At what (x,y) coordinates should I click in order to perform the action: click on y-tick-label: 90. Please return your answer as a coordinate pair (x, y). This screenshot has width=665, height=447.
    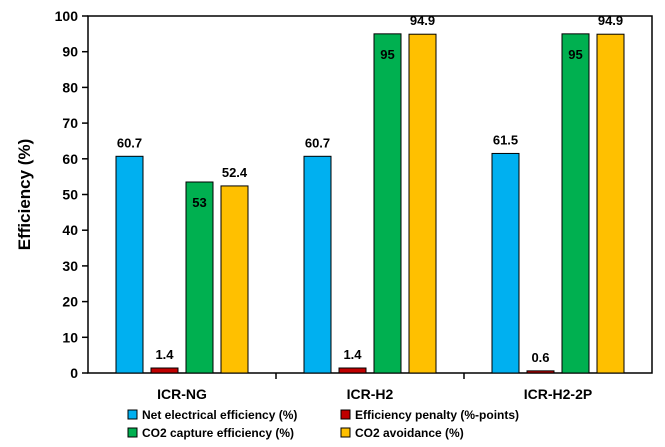
    Looking at the image, I should click on (70, 52).